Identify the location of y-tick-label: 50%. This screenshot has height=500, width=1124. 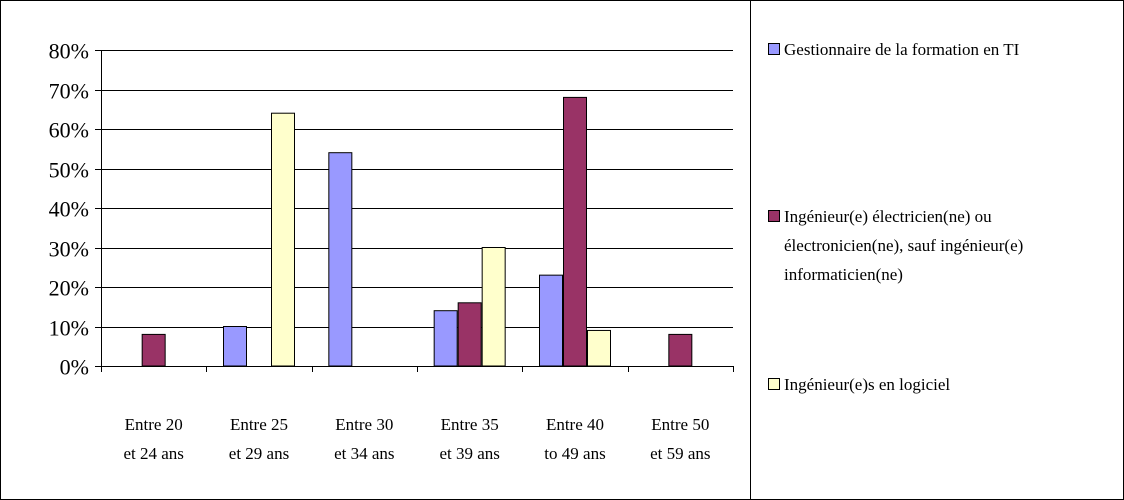
(69, 170).